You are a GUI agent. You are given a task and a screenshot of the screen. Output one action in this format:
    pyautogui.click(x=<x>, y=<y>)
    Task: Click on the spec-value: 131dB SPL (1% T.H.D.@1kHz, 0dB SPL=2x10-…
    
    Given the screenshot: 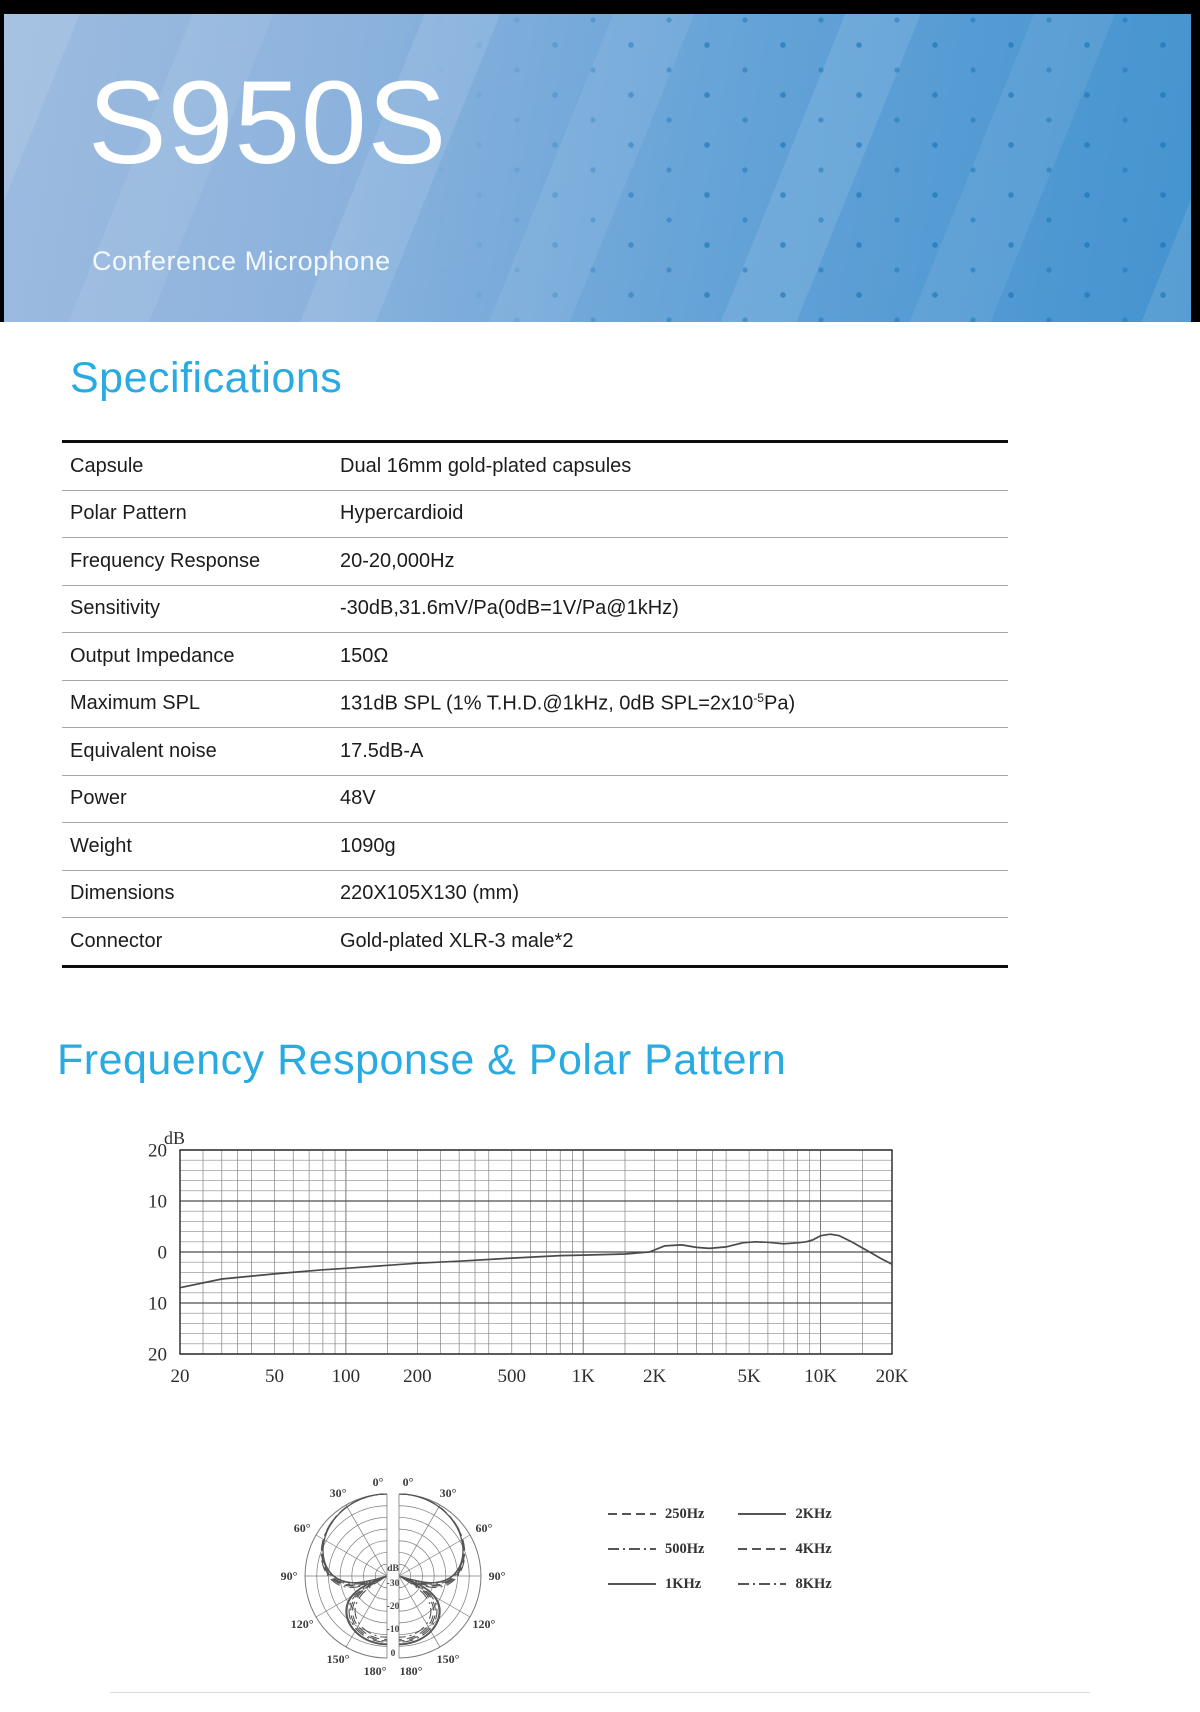 What is the action you would take?
    pyautogui.click(x=568, y=703)
    